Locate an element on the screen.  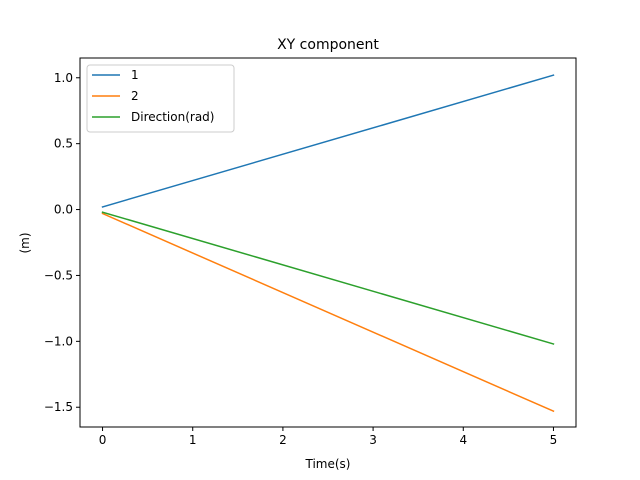
x-axis-label: Time(s) is located at coordinates (328, 464).